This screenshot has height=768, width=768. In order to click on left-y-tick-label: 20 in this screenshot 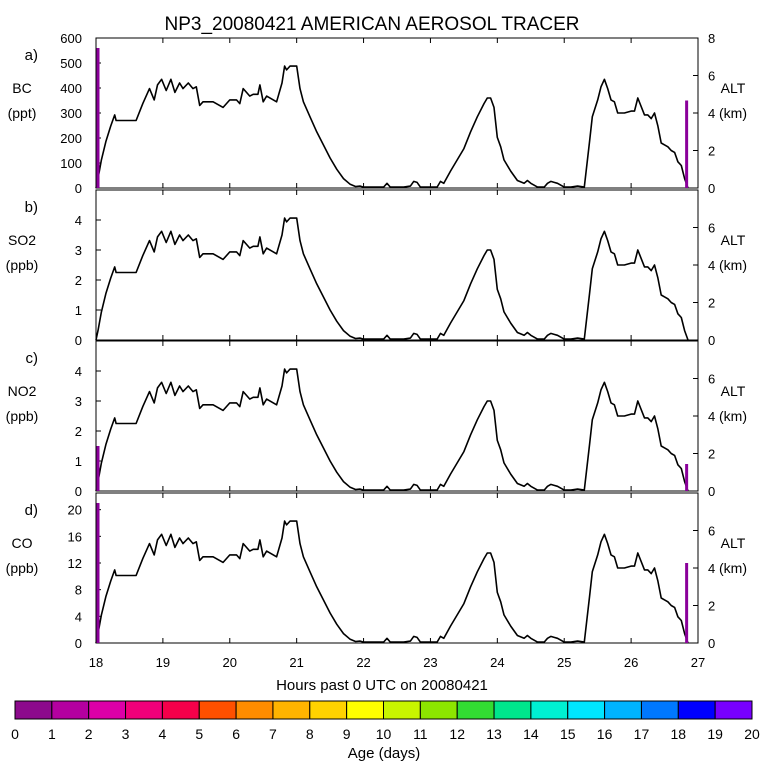, I will do `click(75, 510)`.